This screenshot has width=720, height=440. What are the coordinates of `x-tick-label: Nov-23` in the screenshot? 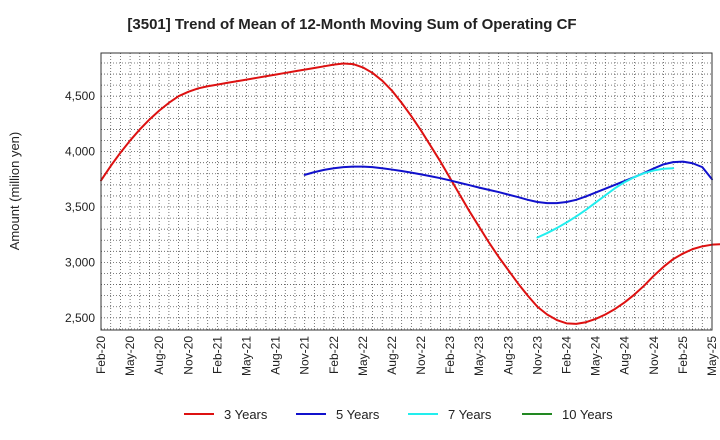 It's located at (537, 355).